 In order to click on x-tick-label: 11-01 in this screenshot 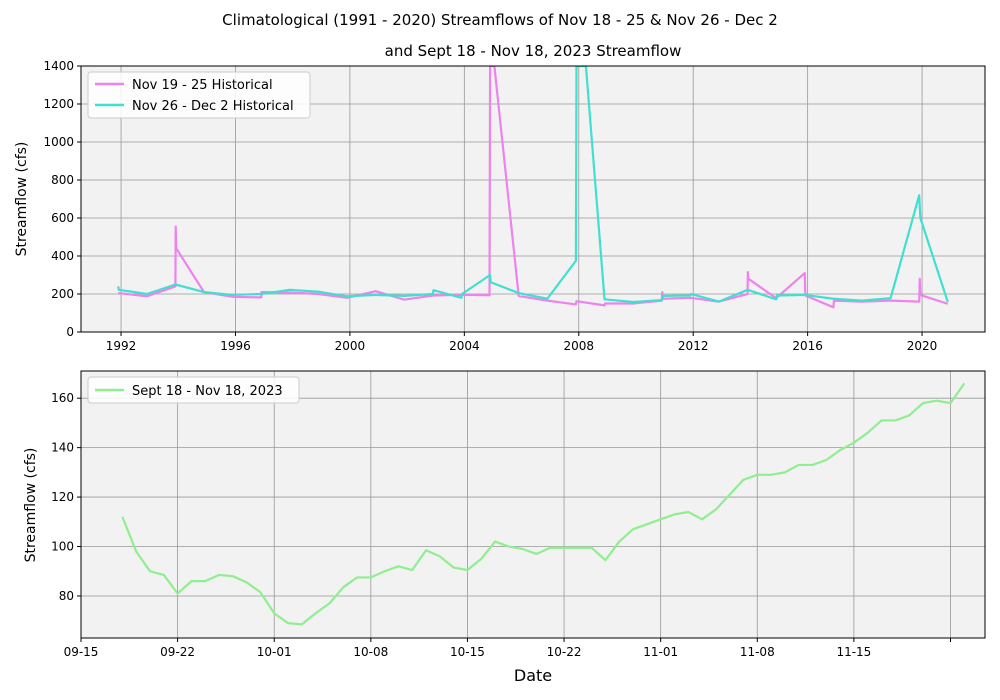, I will do `click(660, 652)`.